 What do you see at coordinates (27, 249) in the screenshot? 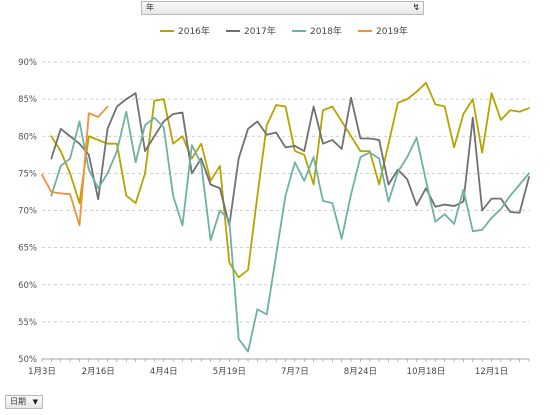
I see `y-tick-label: 65%` at bounding box center [27, 249].